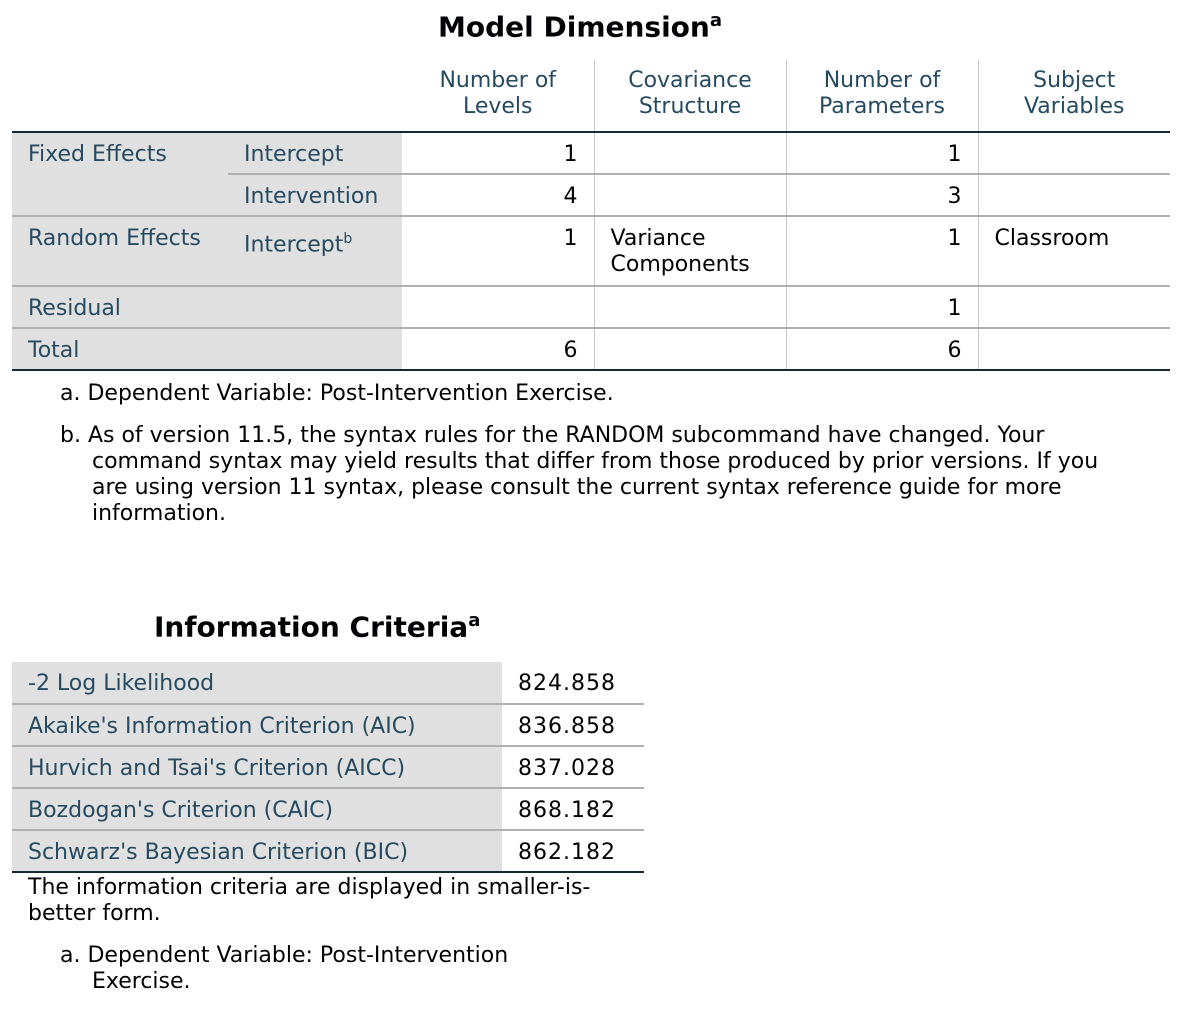 This screenshot has height=1016, width=1192. Describe the element at coordinates (114, 238) in the screenshot. I see `row-group-label-text: Random Effects` at that location.